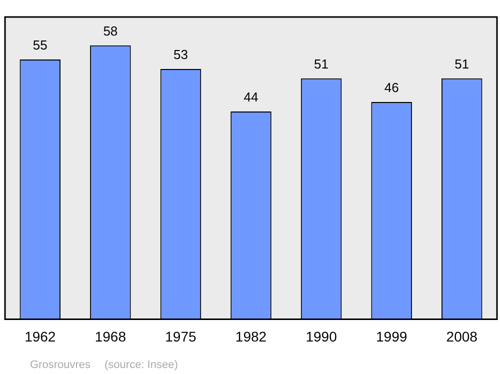  Describe the element at coordinates (251, 336) in the screenshot. I see `x-tick-label: 1982` at that location.